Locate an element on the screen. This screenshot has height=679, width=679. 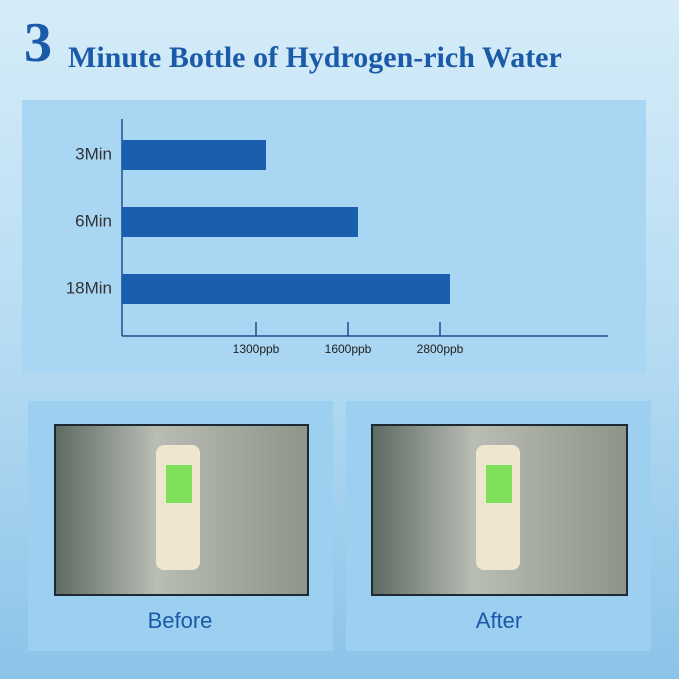
y-tick-label: 3Min is located at coordinates (93, 153).